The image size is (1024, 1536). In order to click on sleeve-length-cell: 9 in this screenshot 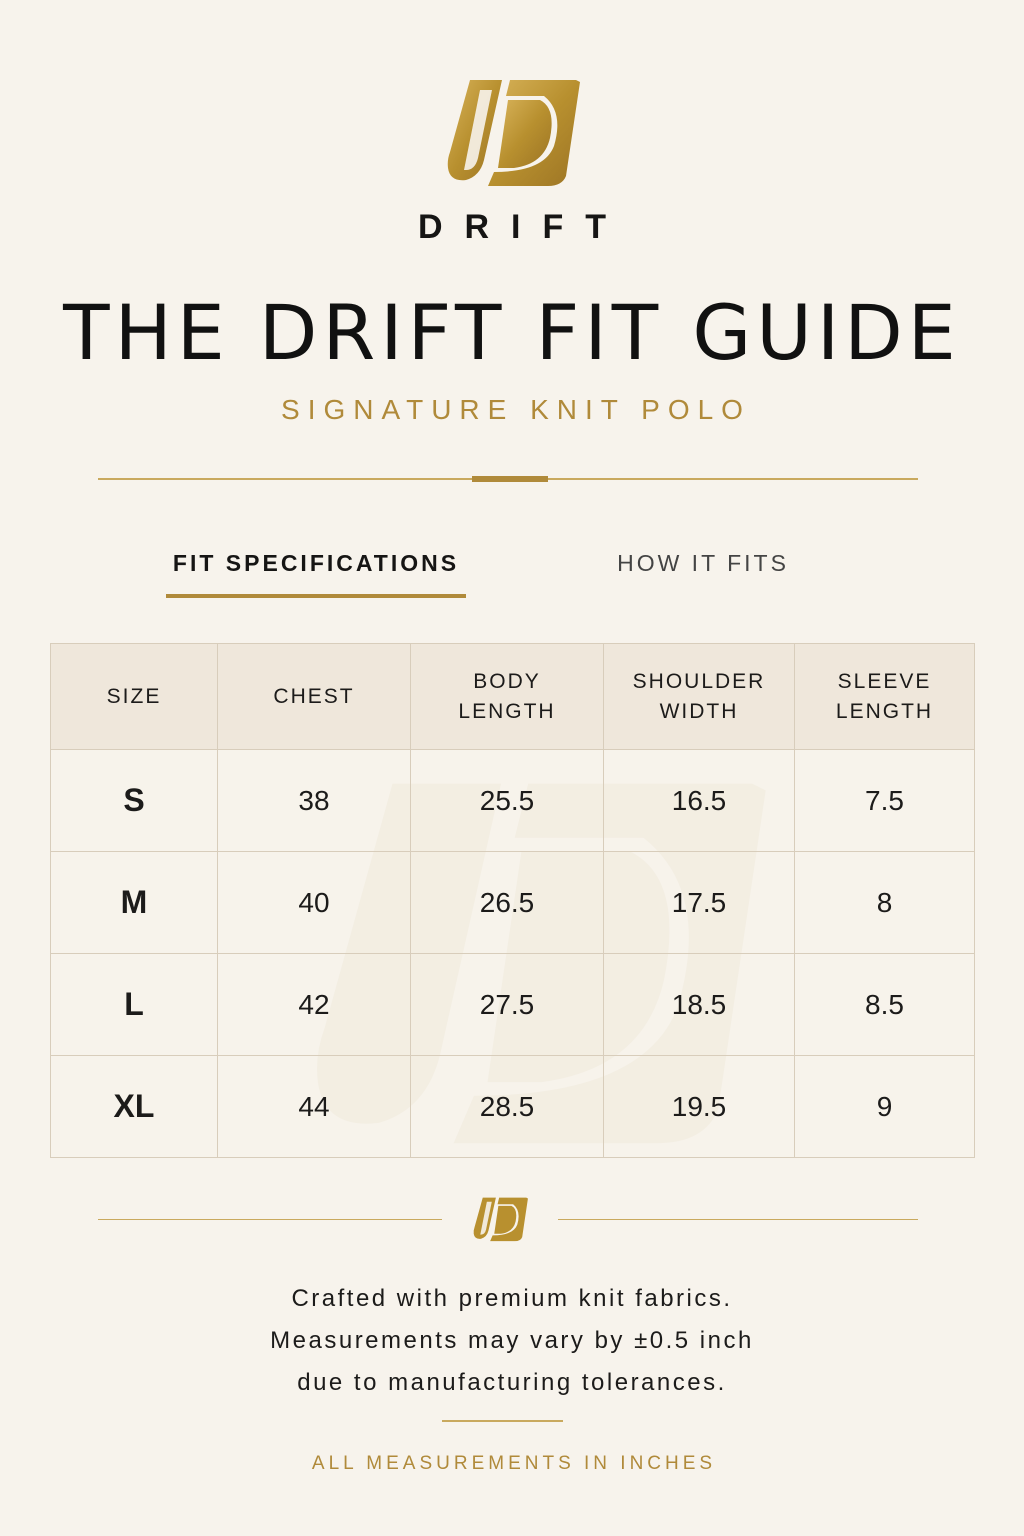, I will do `click(884, 1106)`.